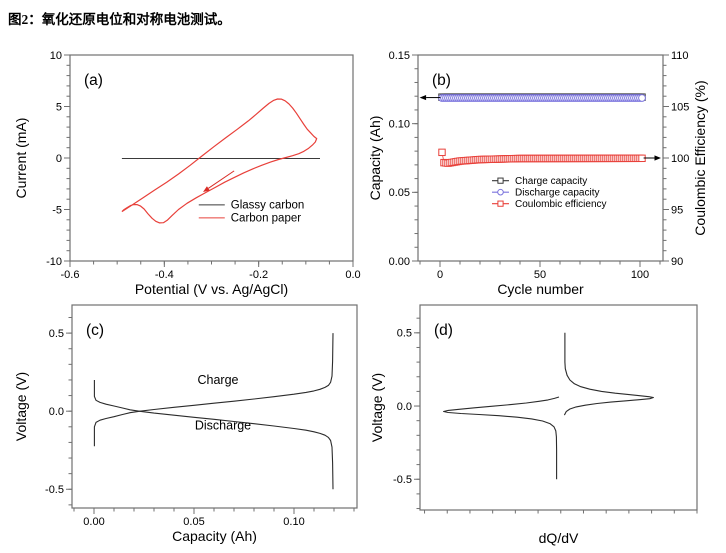 Image resolution: width=726 pixels, height=553 pixels. I want to click on series-charge-branch, so click(608, 374).